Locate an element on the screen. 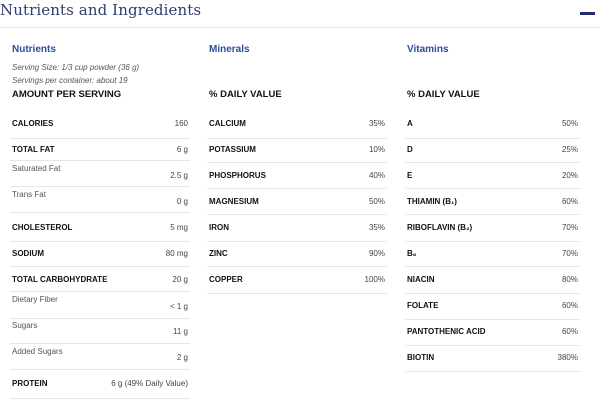  header-divider is located at coordinates (300, 27).